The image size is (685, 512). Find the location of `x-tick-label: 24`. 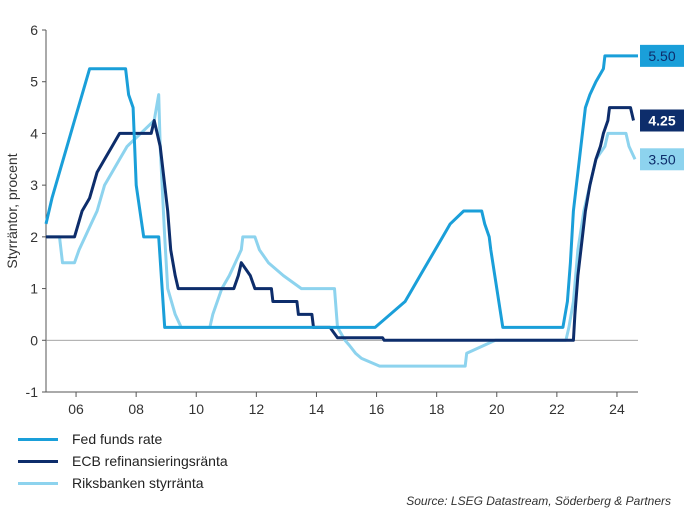

x-tick-label: 24 is located at coordinates (617, 409).